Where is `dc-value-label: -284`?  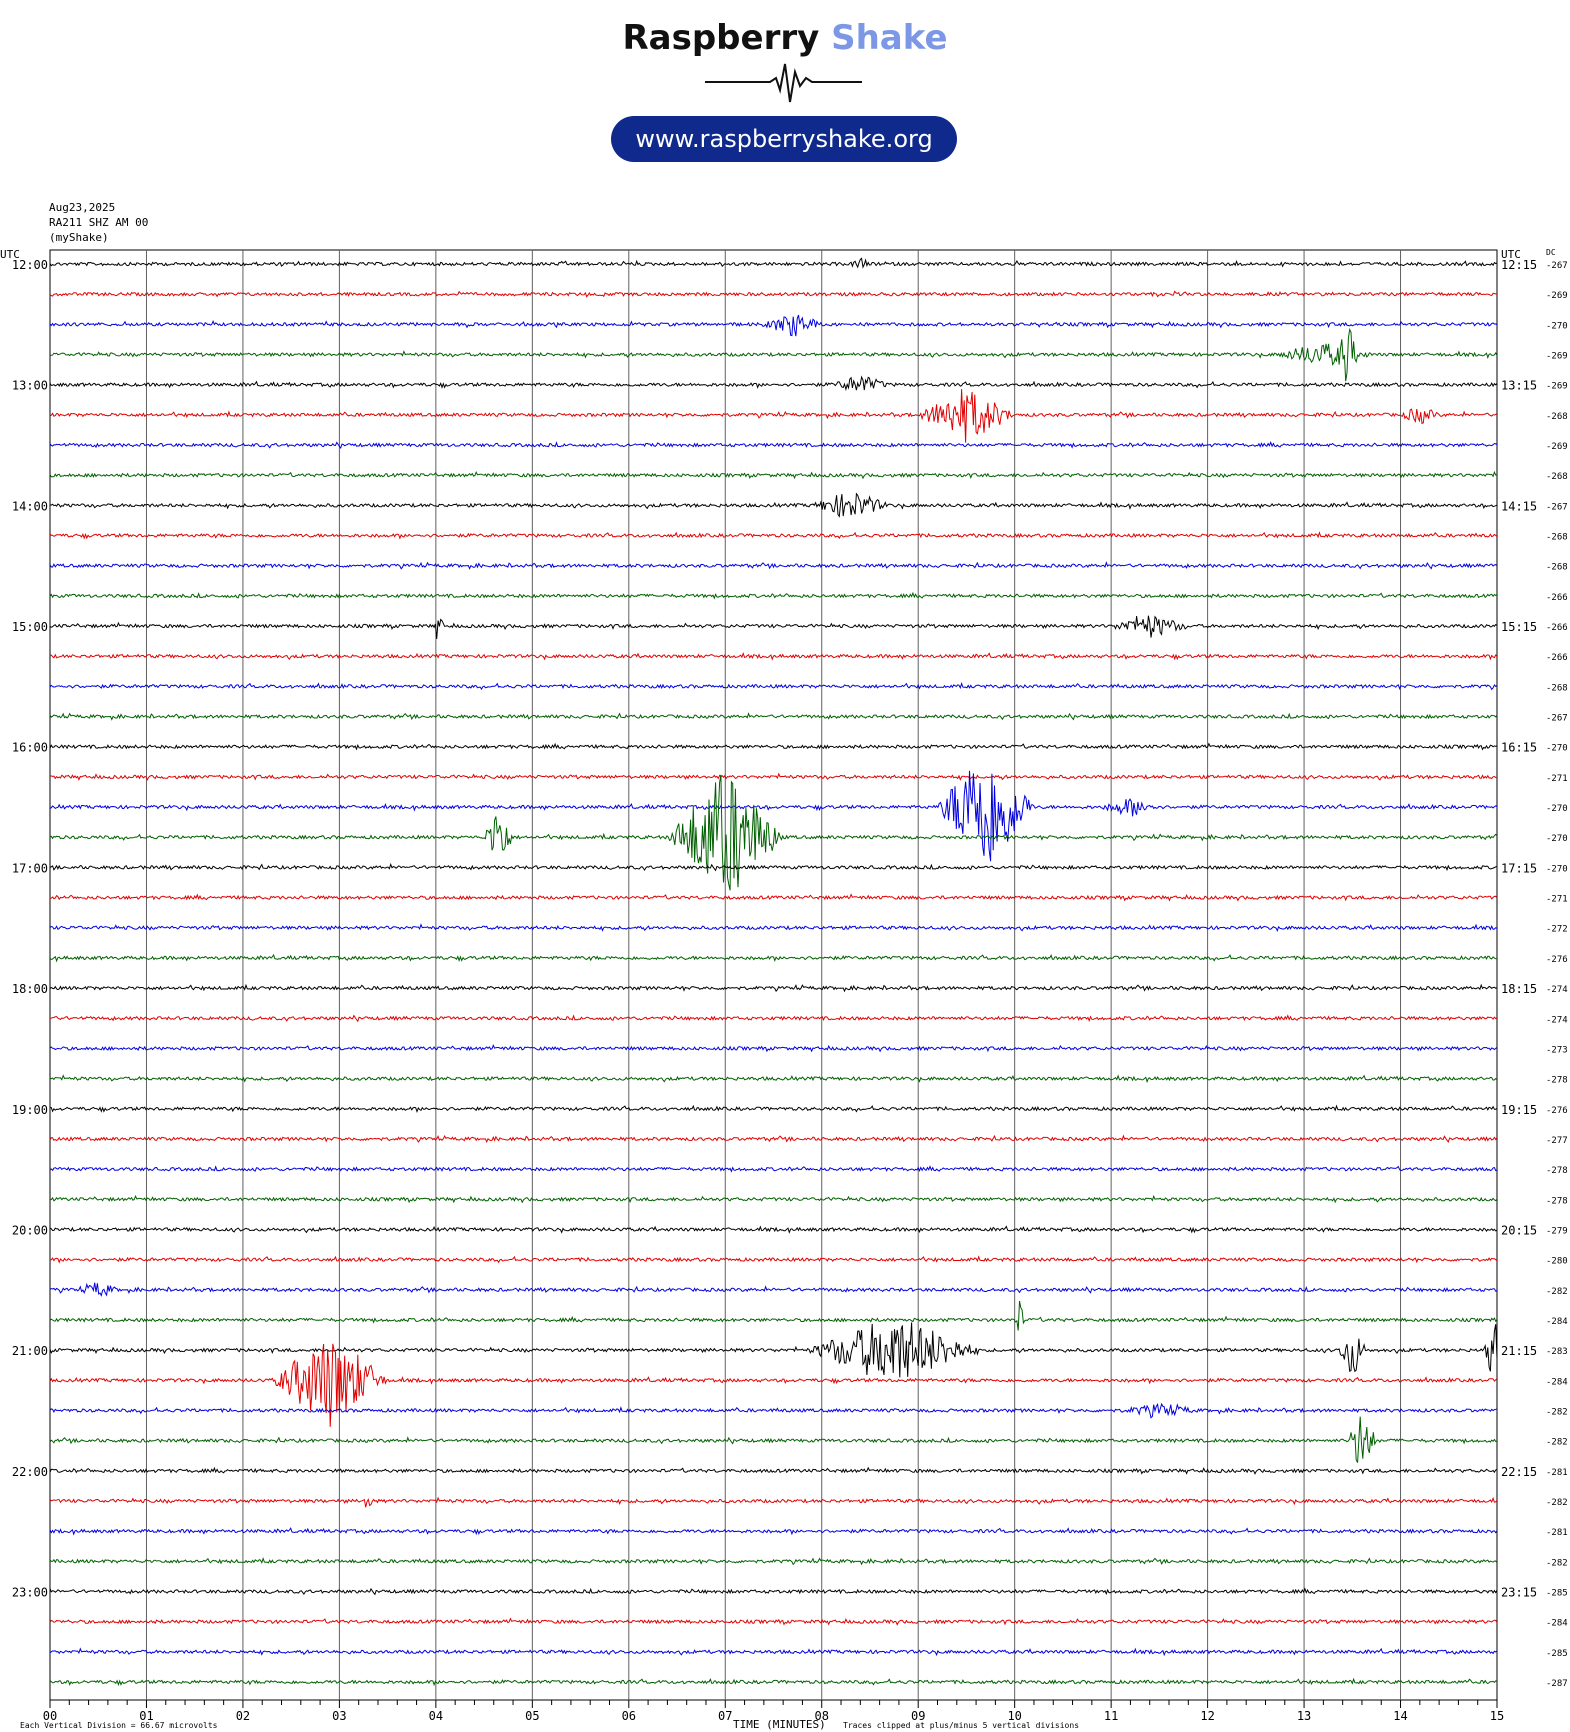 dc-value-label: -284 is located at coordinates (1557, 1322).